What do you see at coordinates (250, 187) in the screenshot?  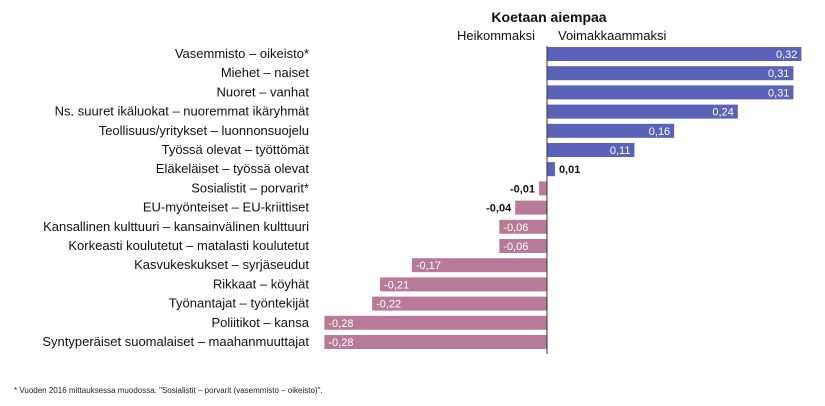 I see `category-label: Sosialistit – porvarit*` at bounding box center [250, 187].